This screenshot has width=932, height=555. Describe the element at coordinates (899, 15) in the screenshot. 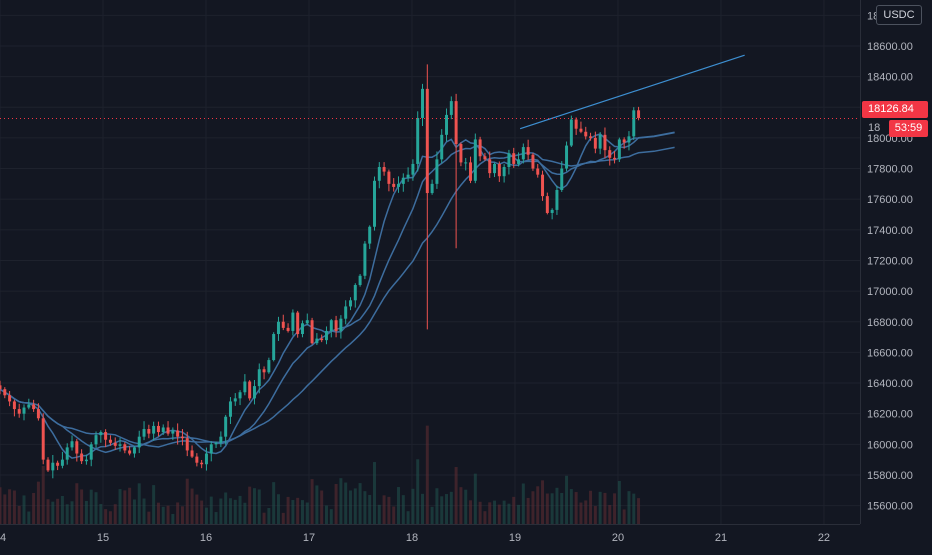

I see `currency-badge: USDC` at that location.